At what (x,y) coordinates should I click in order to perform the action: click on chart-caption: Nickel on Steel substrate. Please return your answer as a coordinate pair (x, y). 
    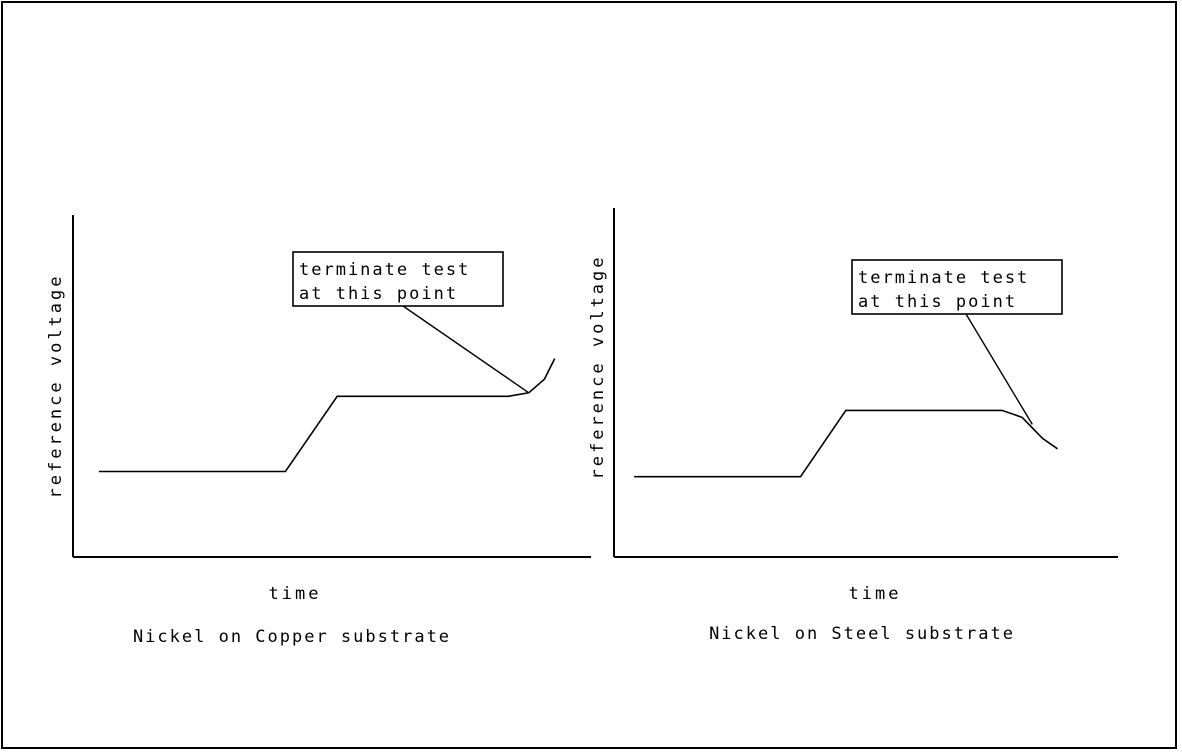
    Looking at the image, I should click on (862, 634).